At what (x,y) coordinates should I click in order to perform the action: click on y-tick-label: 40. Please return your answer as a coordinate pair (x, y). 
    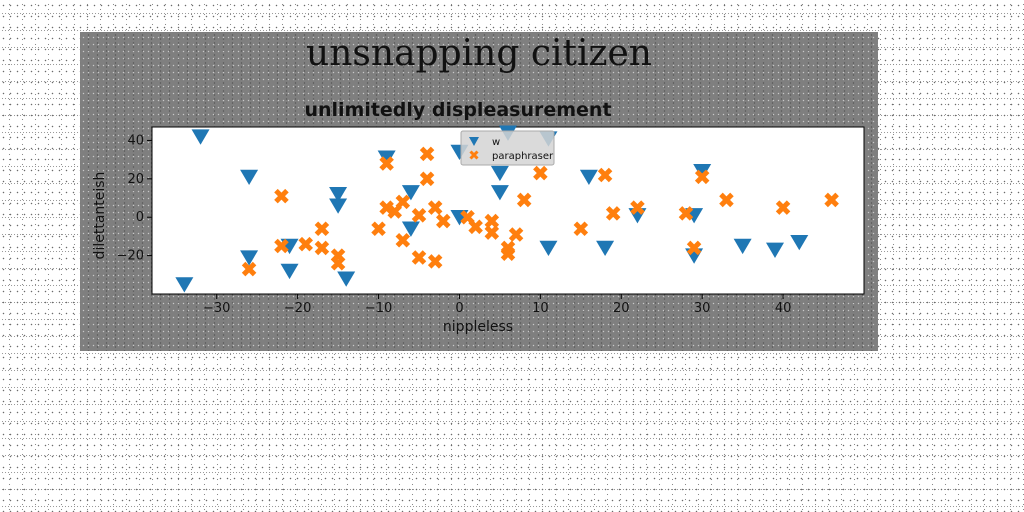
    Looking at the image, I should click on (135, 140).